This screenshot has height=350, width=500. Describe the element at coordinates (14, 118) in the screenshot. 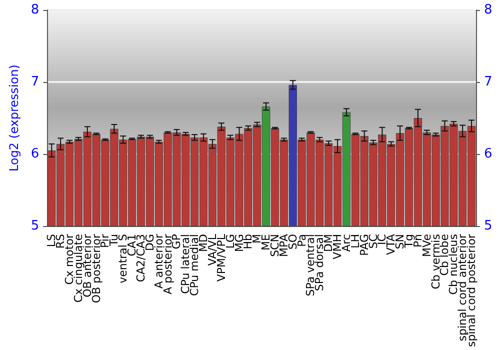

I see `y-axis-title: Log2 (expression)` at that location.